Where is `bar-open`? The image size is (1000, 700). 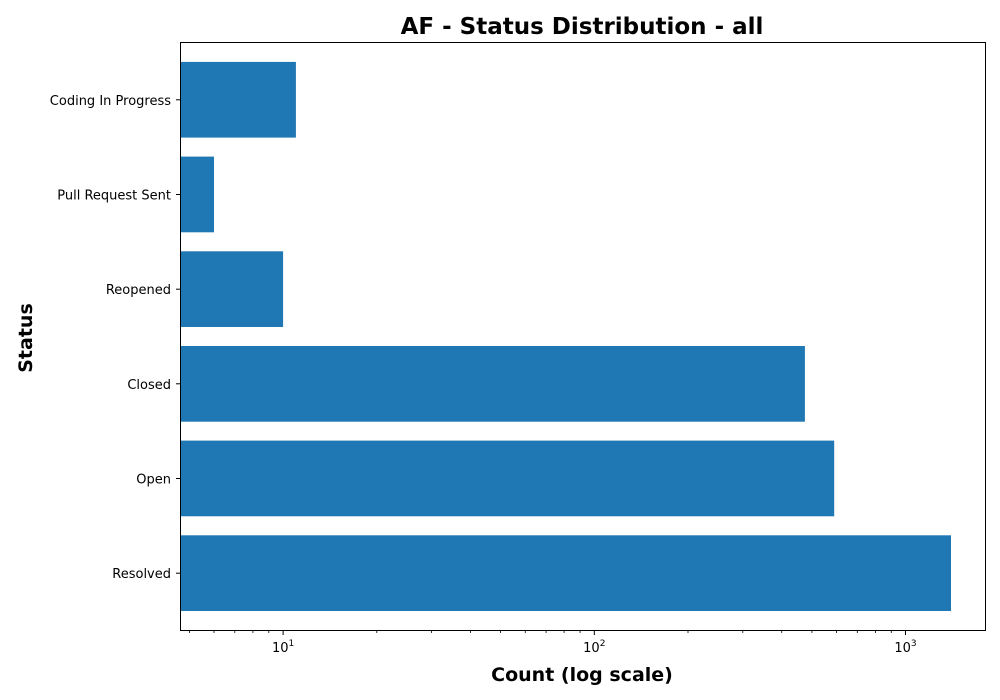
bar-open is located at coordinates (508, 478).